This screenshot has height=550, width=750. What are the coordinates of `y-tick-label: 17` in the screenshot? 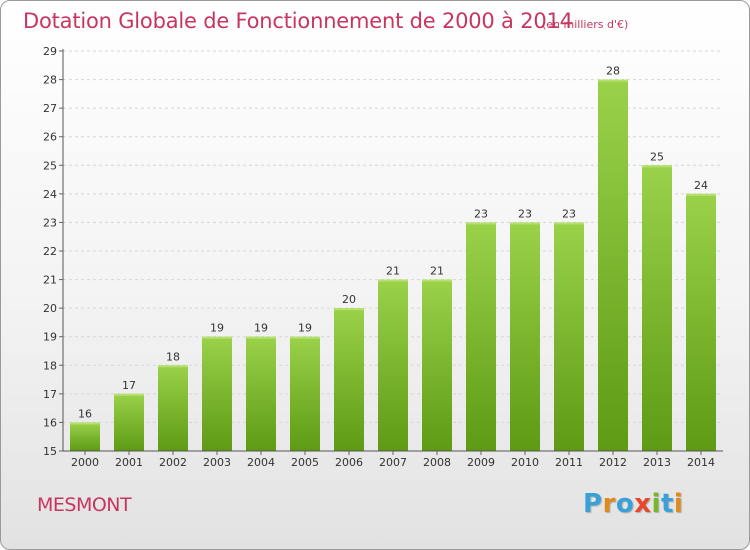 It's located at (50, 394).